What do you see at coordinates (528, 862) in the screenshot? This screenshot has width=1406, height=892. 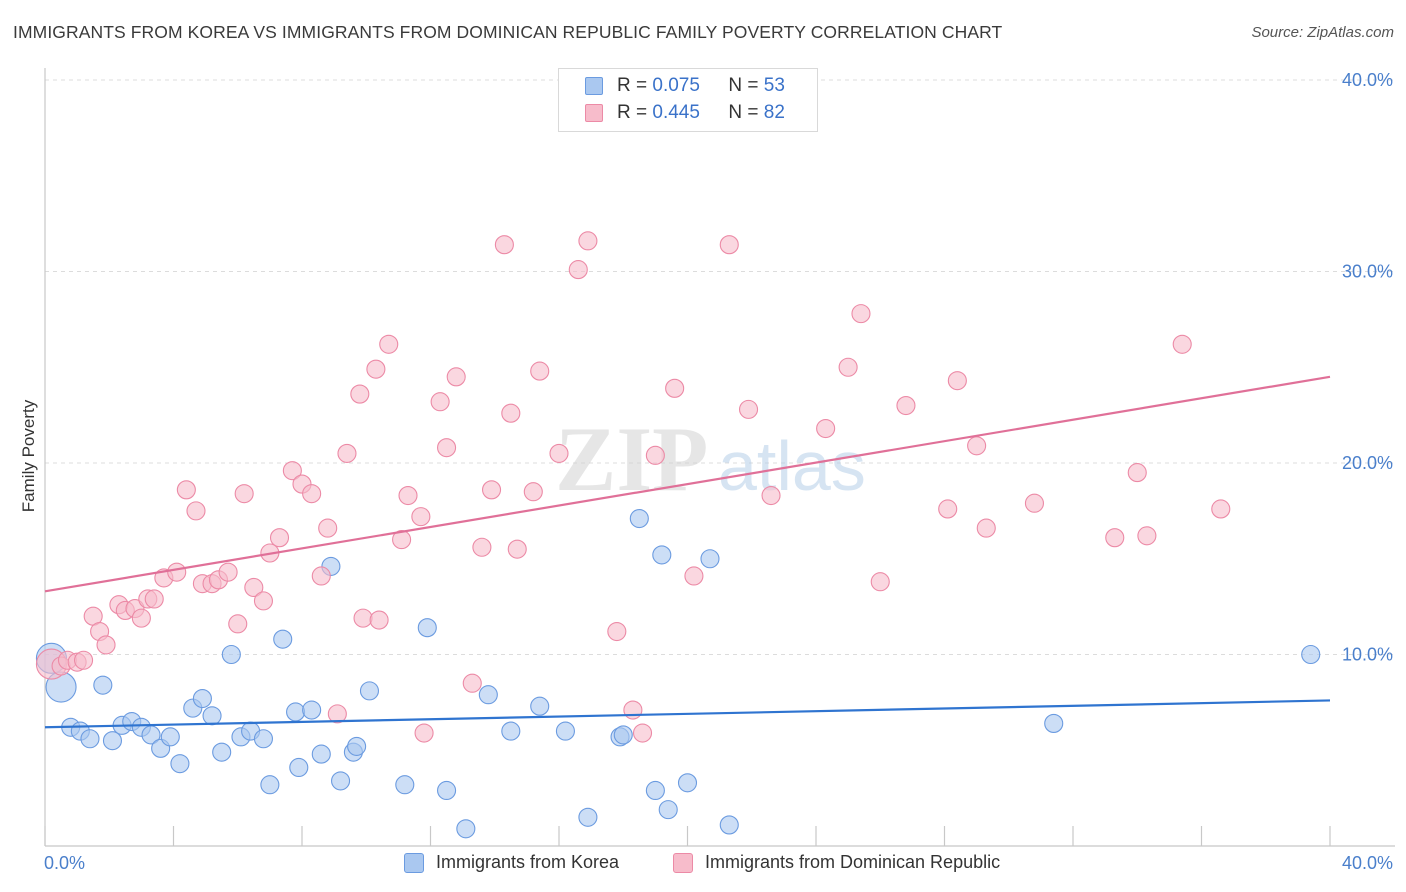 I see `legend-label-korea: Immigrants from Korea` at bounding box center [528, 862].